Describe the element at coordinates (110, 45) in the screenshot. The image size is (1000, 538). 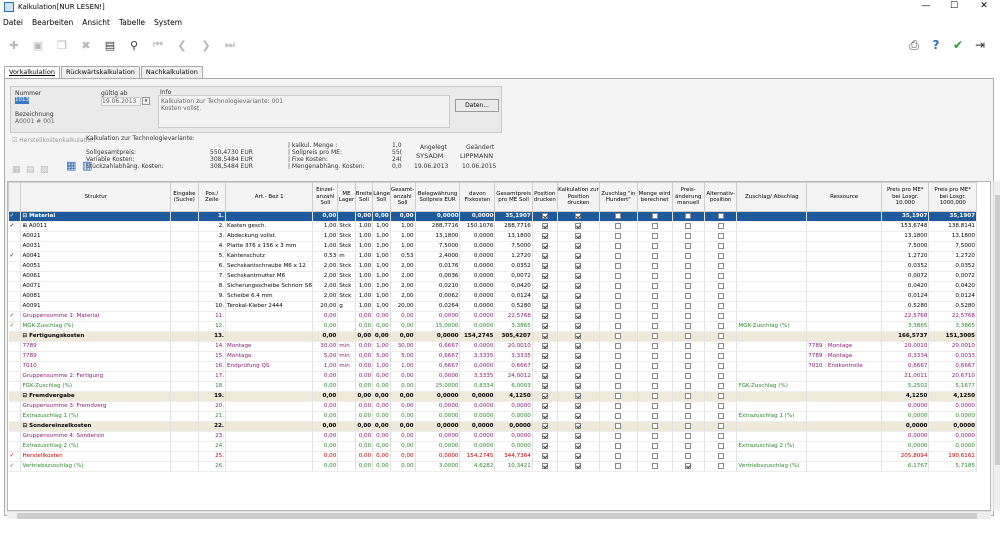
I see `document-icon: ▤` at that location.